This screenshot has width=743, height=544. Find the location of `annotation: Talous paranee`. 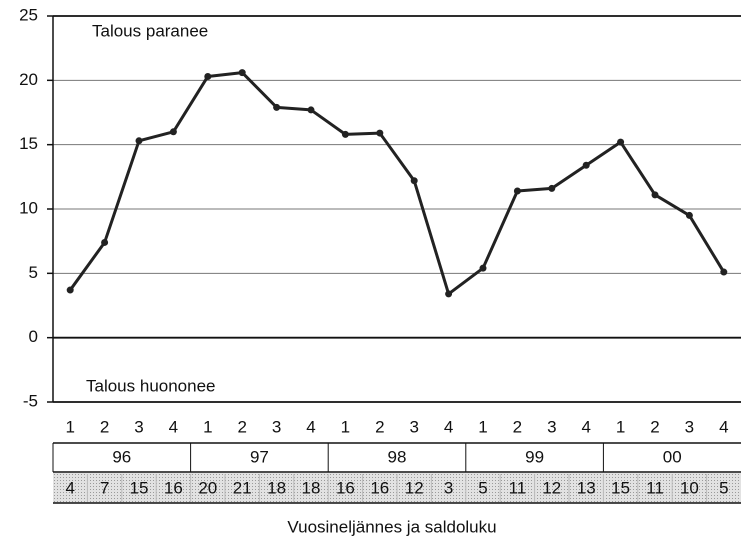

annotation: Talous paranee is located at coordinates (150, 30).